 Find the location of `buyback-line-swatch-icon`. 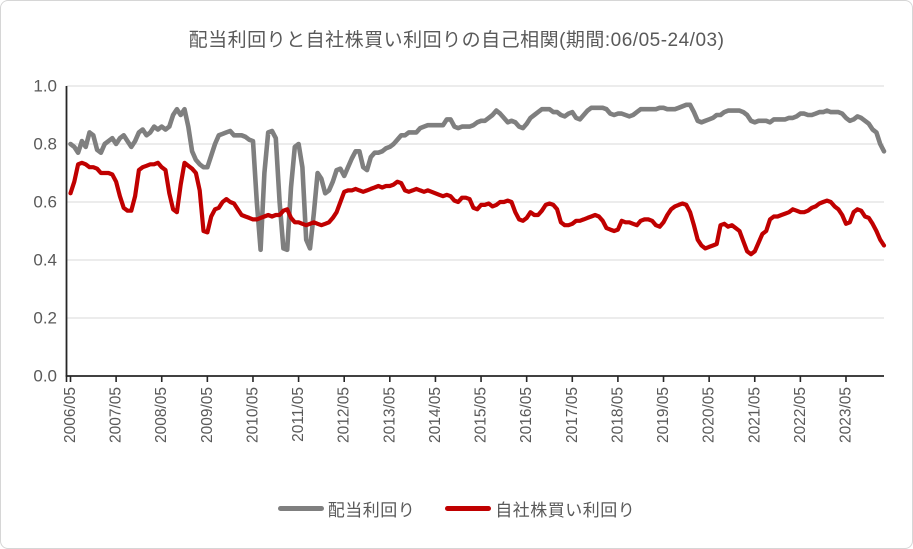

buyback-line-swatch-icon is located at coordinates (468, 508).